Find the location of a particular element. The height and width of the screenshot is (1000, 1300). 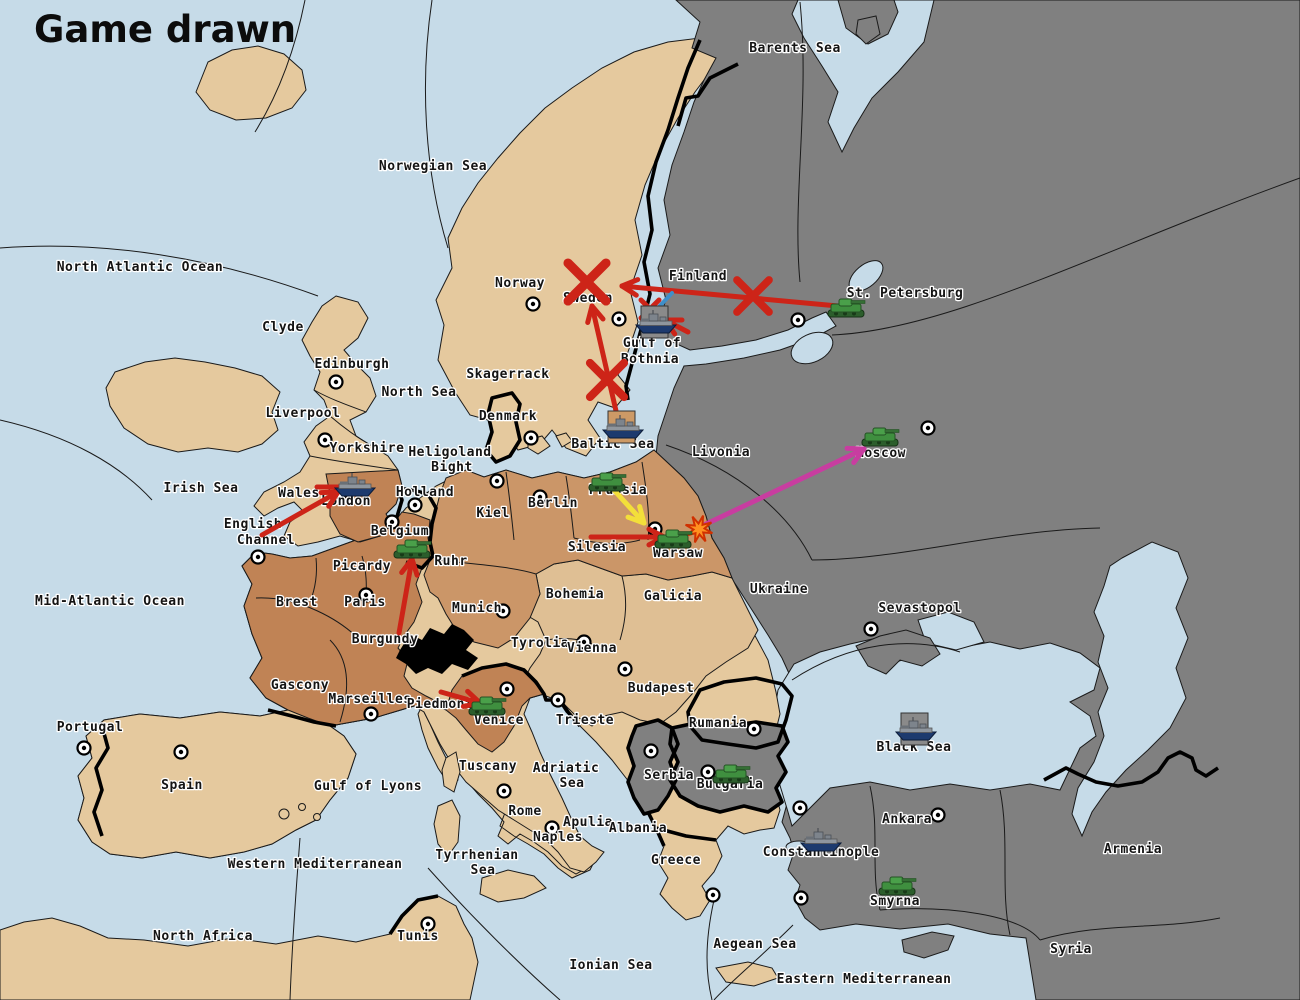

order-arrow-move-channel-london is located at coordinates (300, 513).